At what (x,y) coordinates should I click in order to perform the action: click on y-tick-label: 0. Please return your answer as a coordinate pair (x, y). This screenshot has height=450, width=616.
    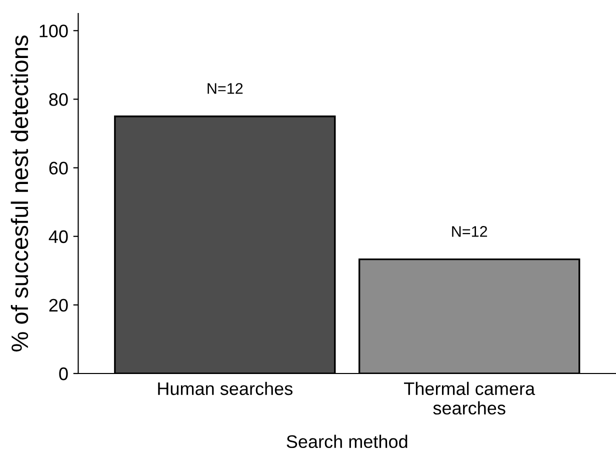
    Looking at the image, I should click on (63, 373).